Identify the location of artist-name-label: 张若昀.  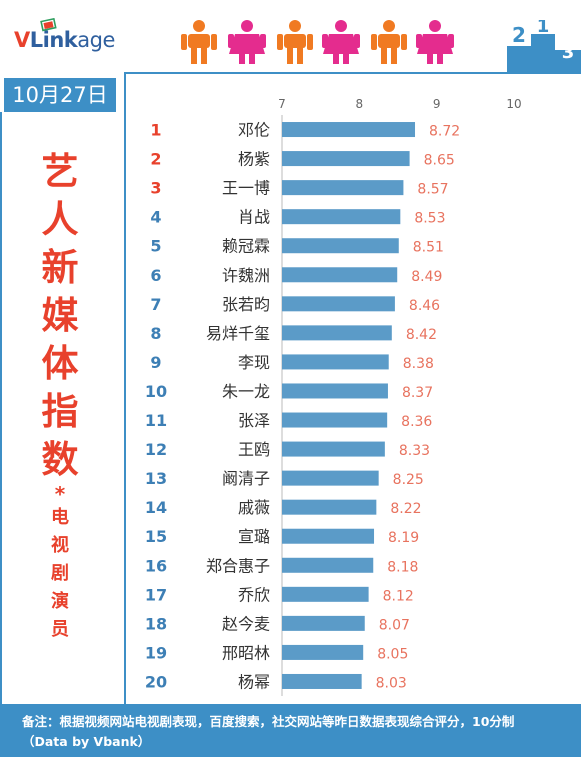
(246, 304).